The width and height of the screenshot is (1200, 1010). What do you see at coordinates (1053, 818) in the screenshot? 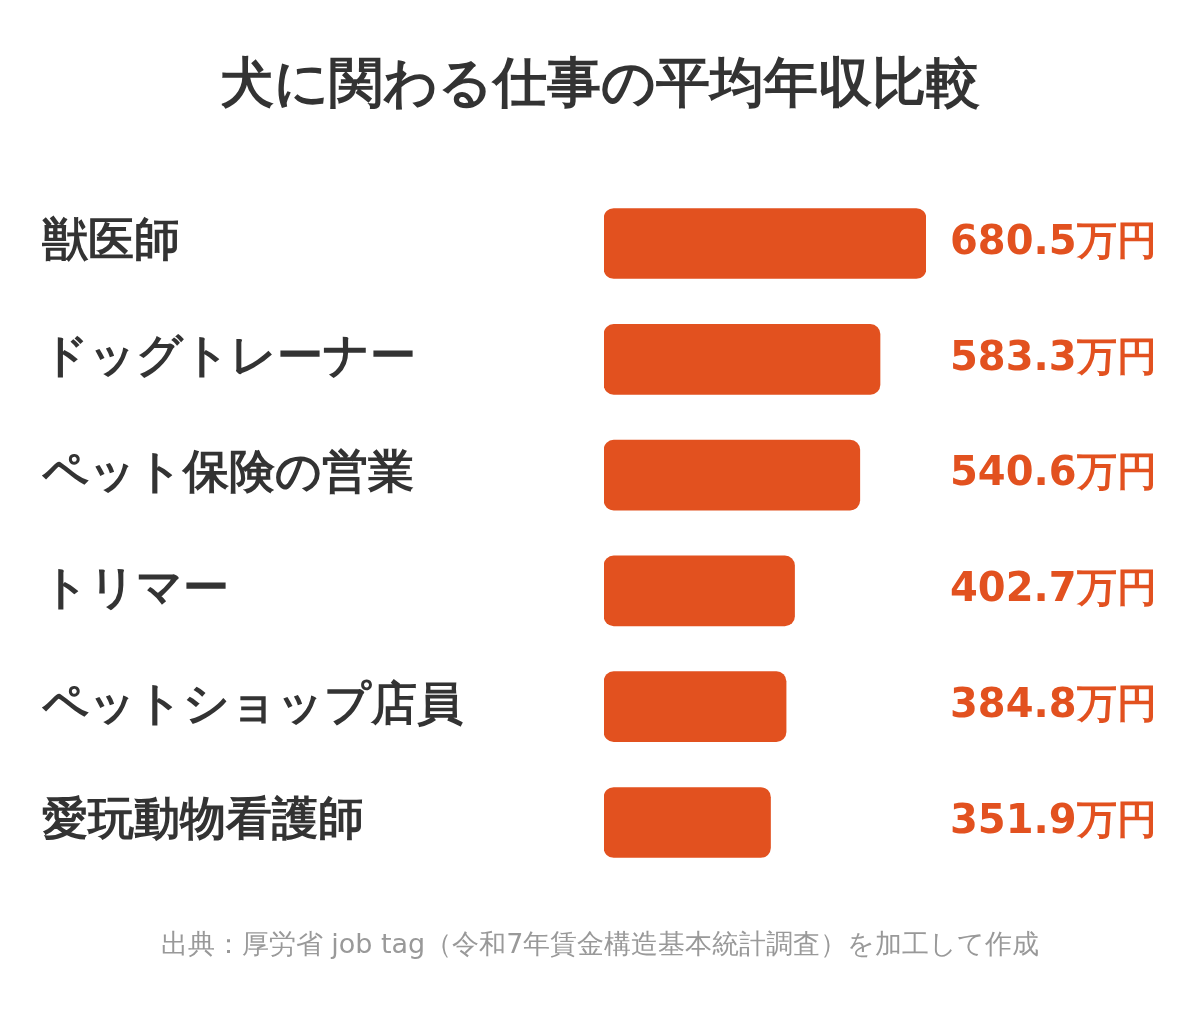
I see `data-label: 351.9万円` at bounding box center [1053, 818].